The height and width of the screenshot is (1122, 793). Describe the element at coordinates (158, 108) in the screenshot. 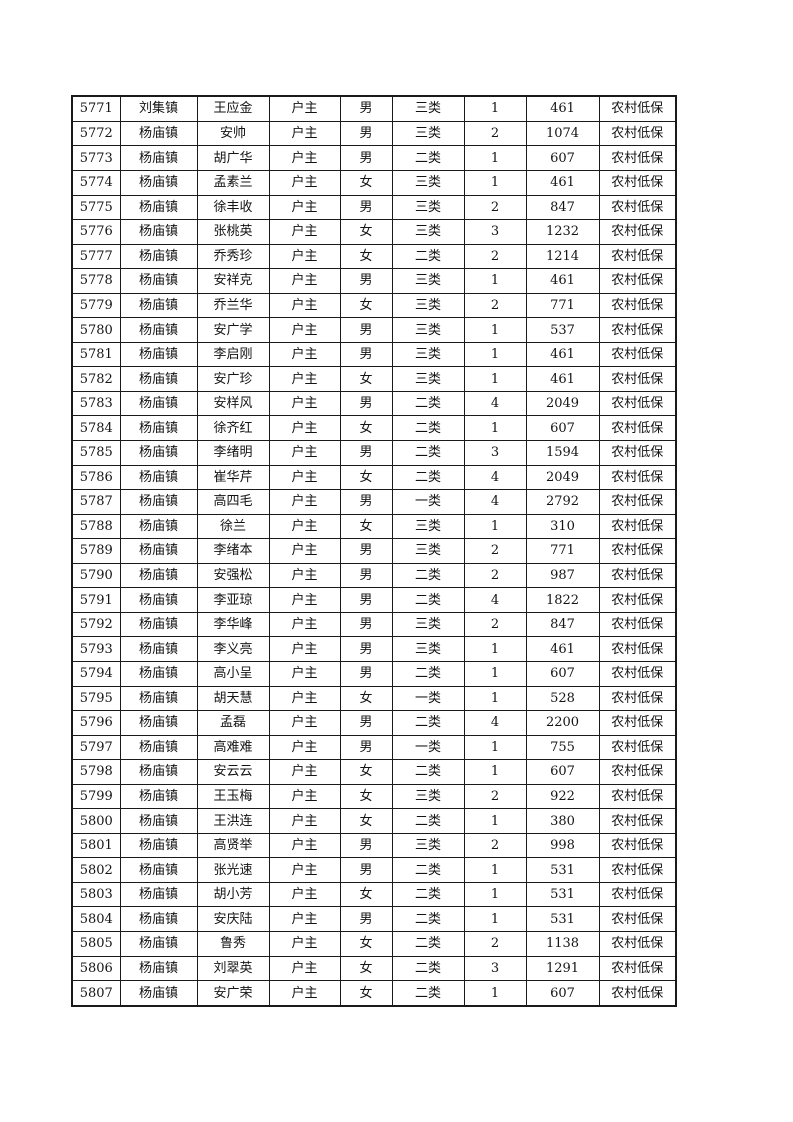

I see `cell-town: 刘集镇` at that location.